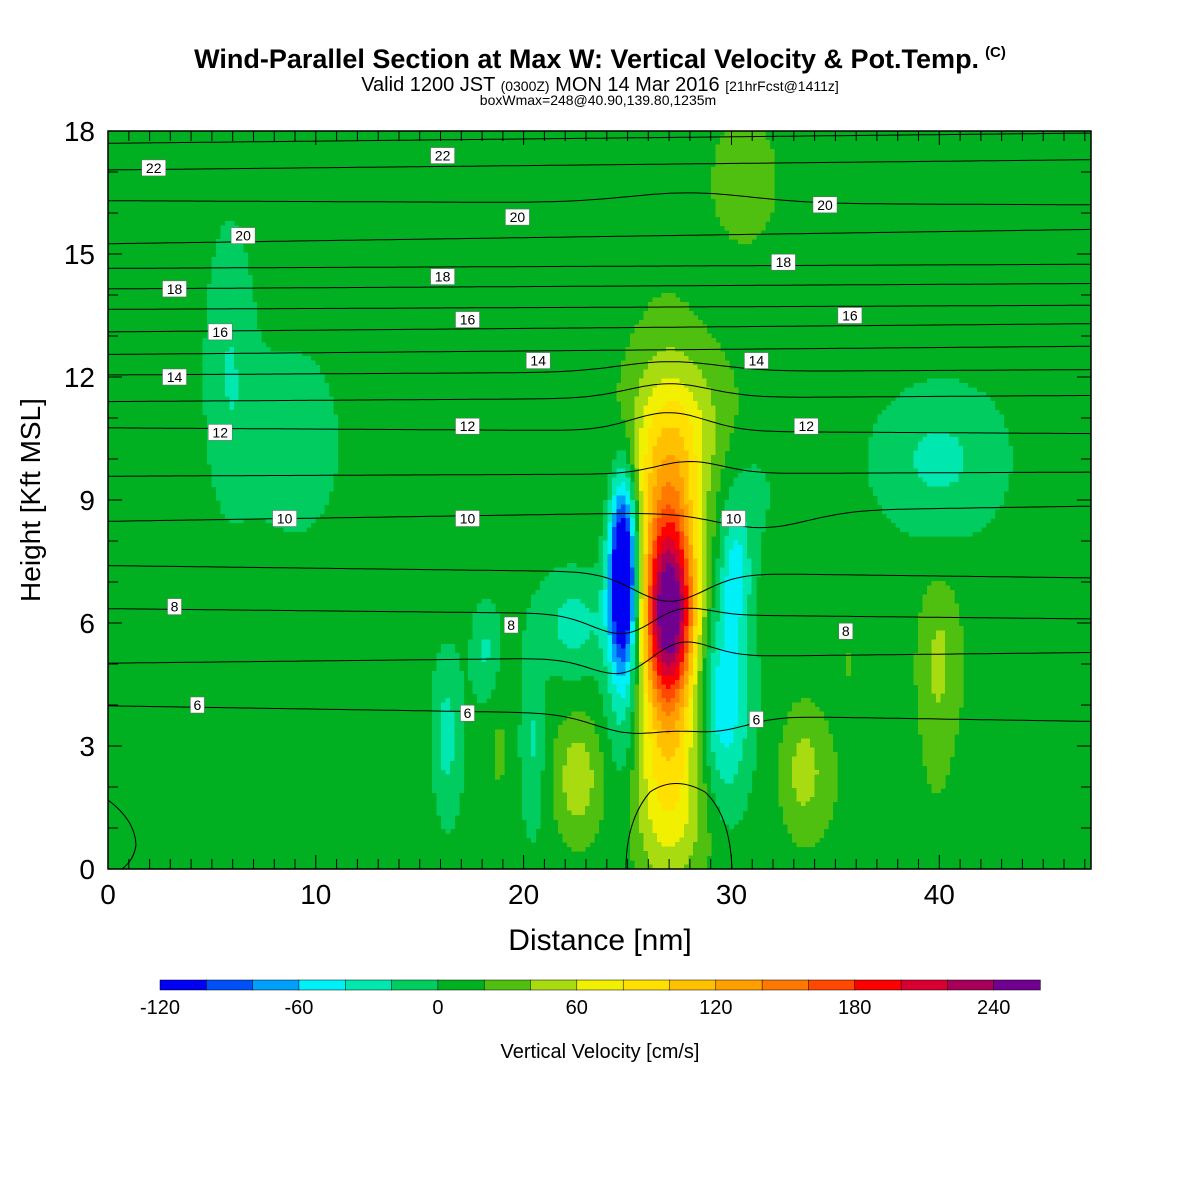 The height and width of the screenshot is (1200, 1200). I want to click on theta-label: 22, so click(153, 168).